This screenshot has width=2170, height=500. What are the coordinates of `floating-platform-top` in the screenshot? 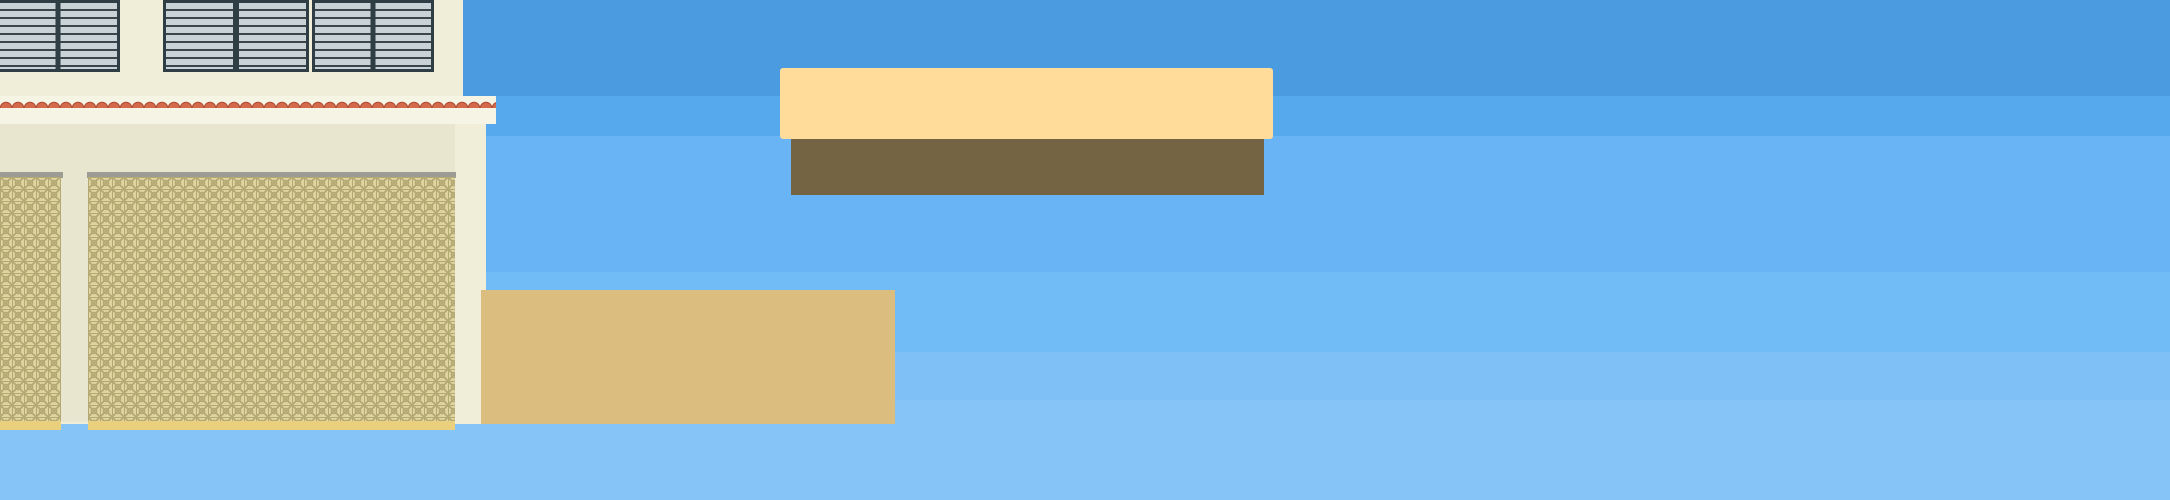 It's located at (1026, 103).